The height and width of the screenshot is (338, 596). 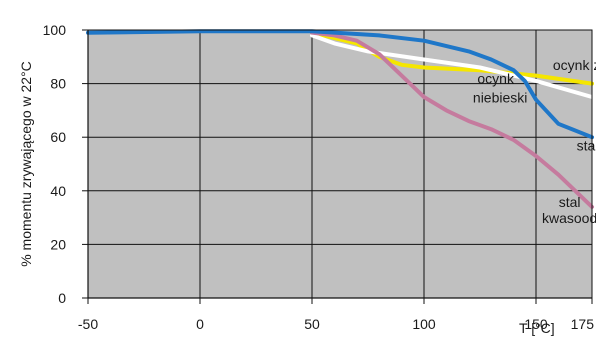 What do you see at coordinates (500, 97) in the screenshot?
I see `series-annotation-3: niebieski` at bounding box center [500, 97].